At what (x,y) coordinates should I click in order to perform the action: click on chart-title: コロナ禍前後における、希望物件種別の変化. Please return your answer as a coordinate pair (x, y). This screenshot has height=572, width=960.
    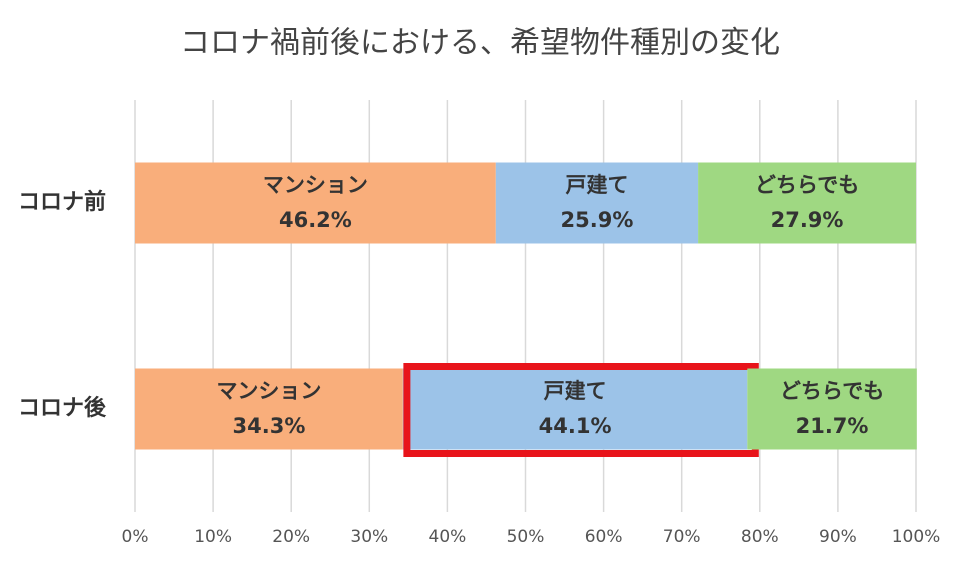
    Looking at the image, I should click on (480, 43).